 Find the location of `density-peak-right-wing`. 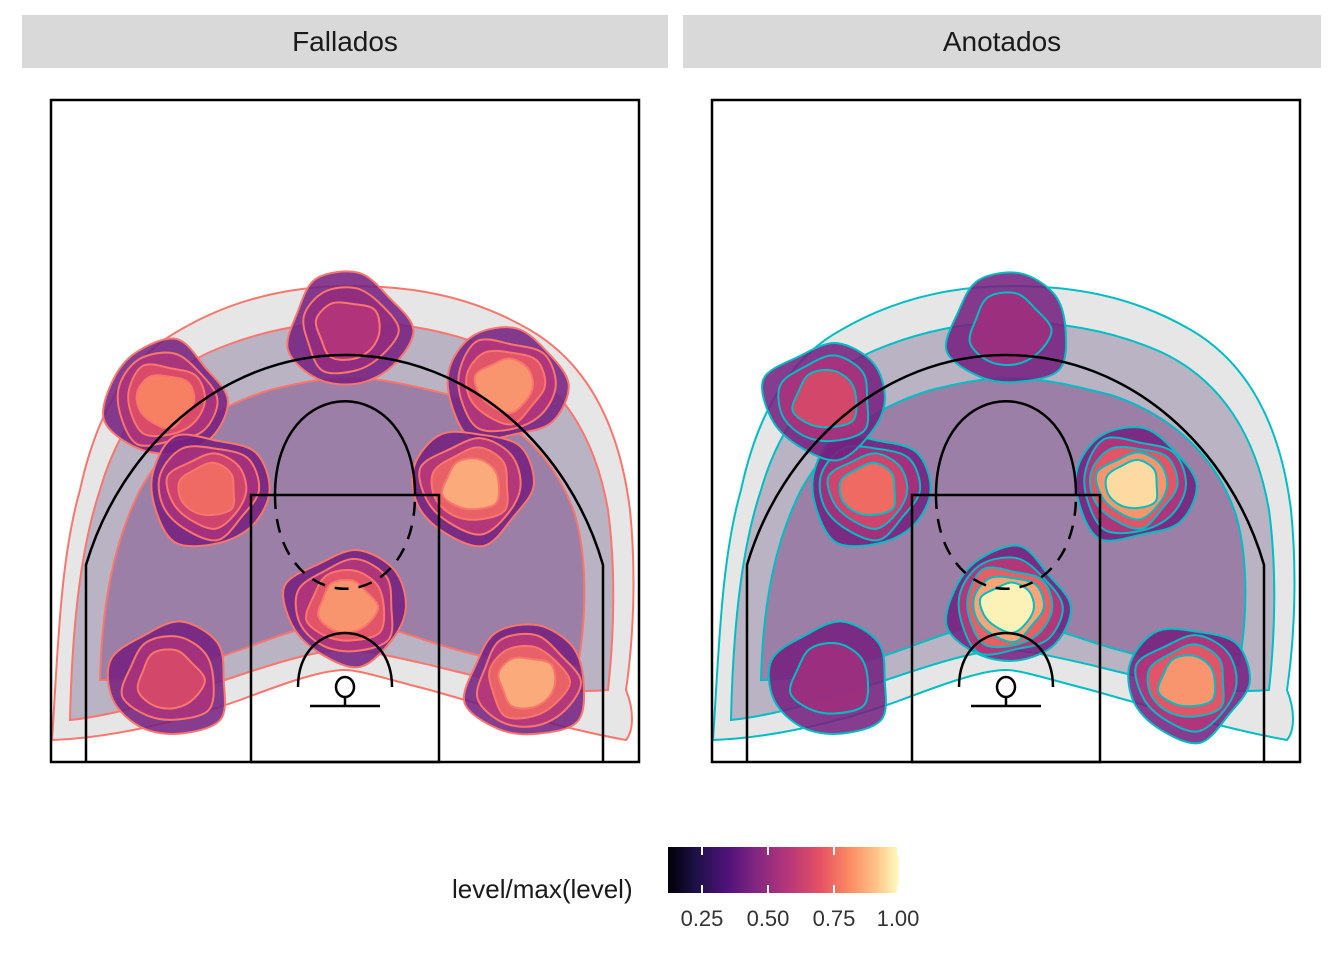

density-peak-right-wing is located at coordinates (504, 386).